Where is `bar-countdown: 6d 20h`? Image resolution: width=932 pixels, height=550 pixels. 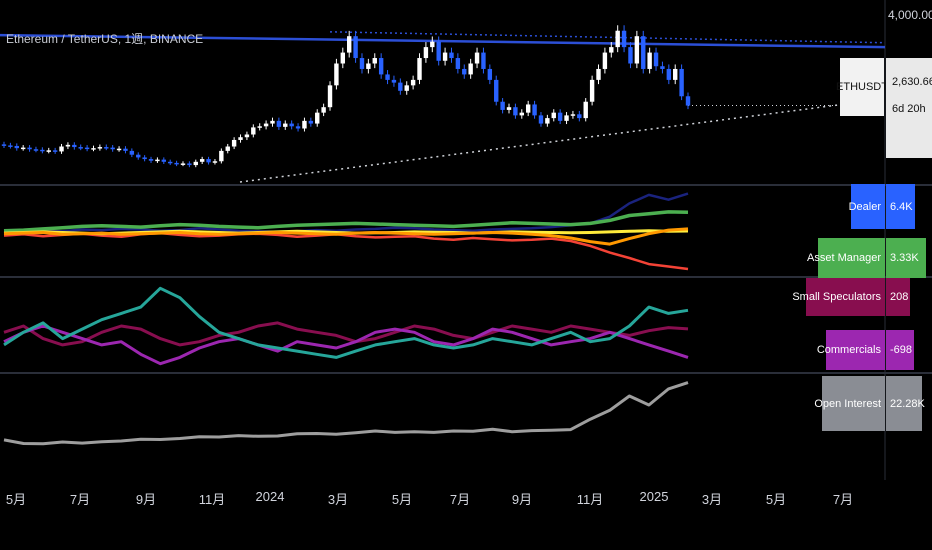
bar-countdown: 6d 20h is located at coordinates (909, 109).